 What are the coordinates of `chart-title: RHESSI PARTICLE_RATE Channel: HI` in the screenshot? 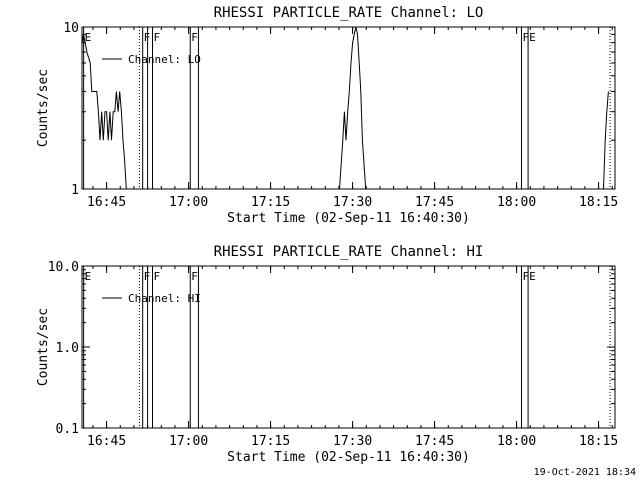 It's located at (349, 252).